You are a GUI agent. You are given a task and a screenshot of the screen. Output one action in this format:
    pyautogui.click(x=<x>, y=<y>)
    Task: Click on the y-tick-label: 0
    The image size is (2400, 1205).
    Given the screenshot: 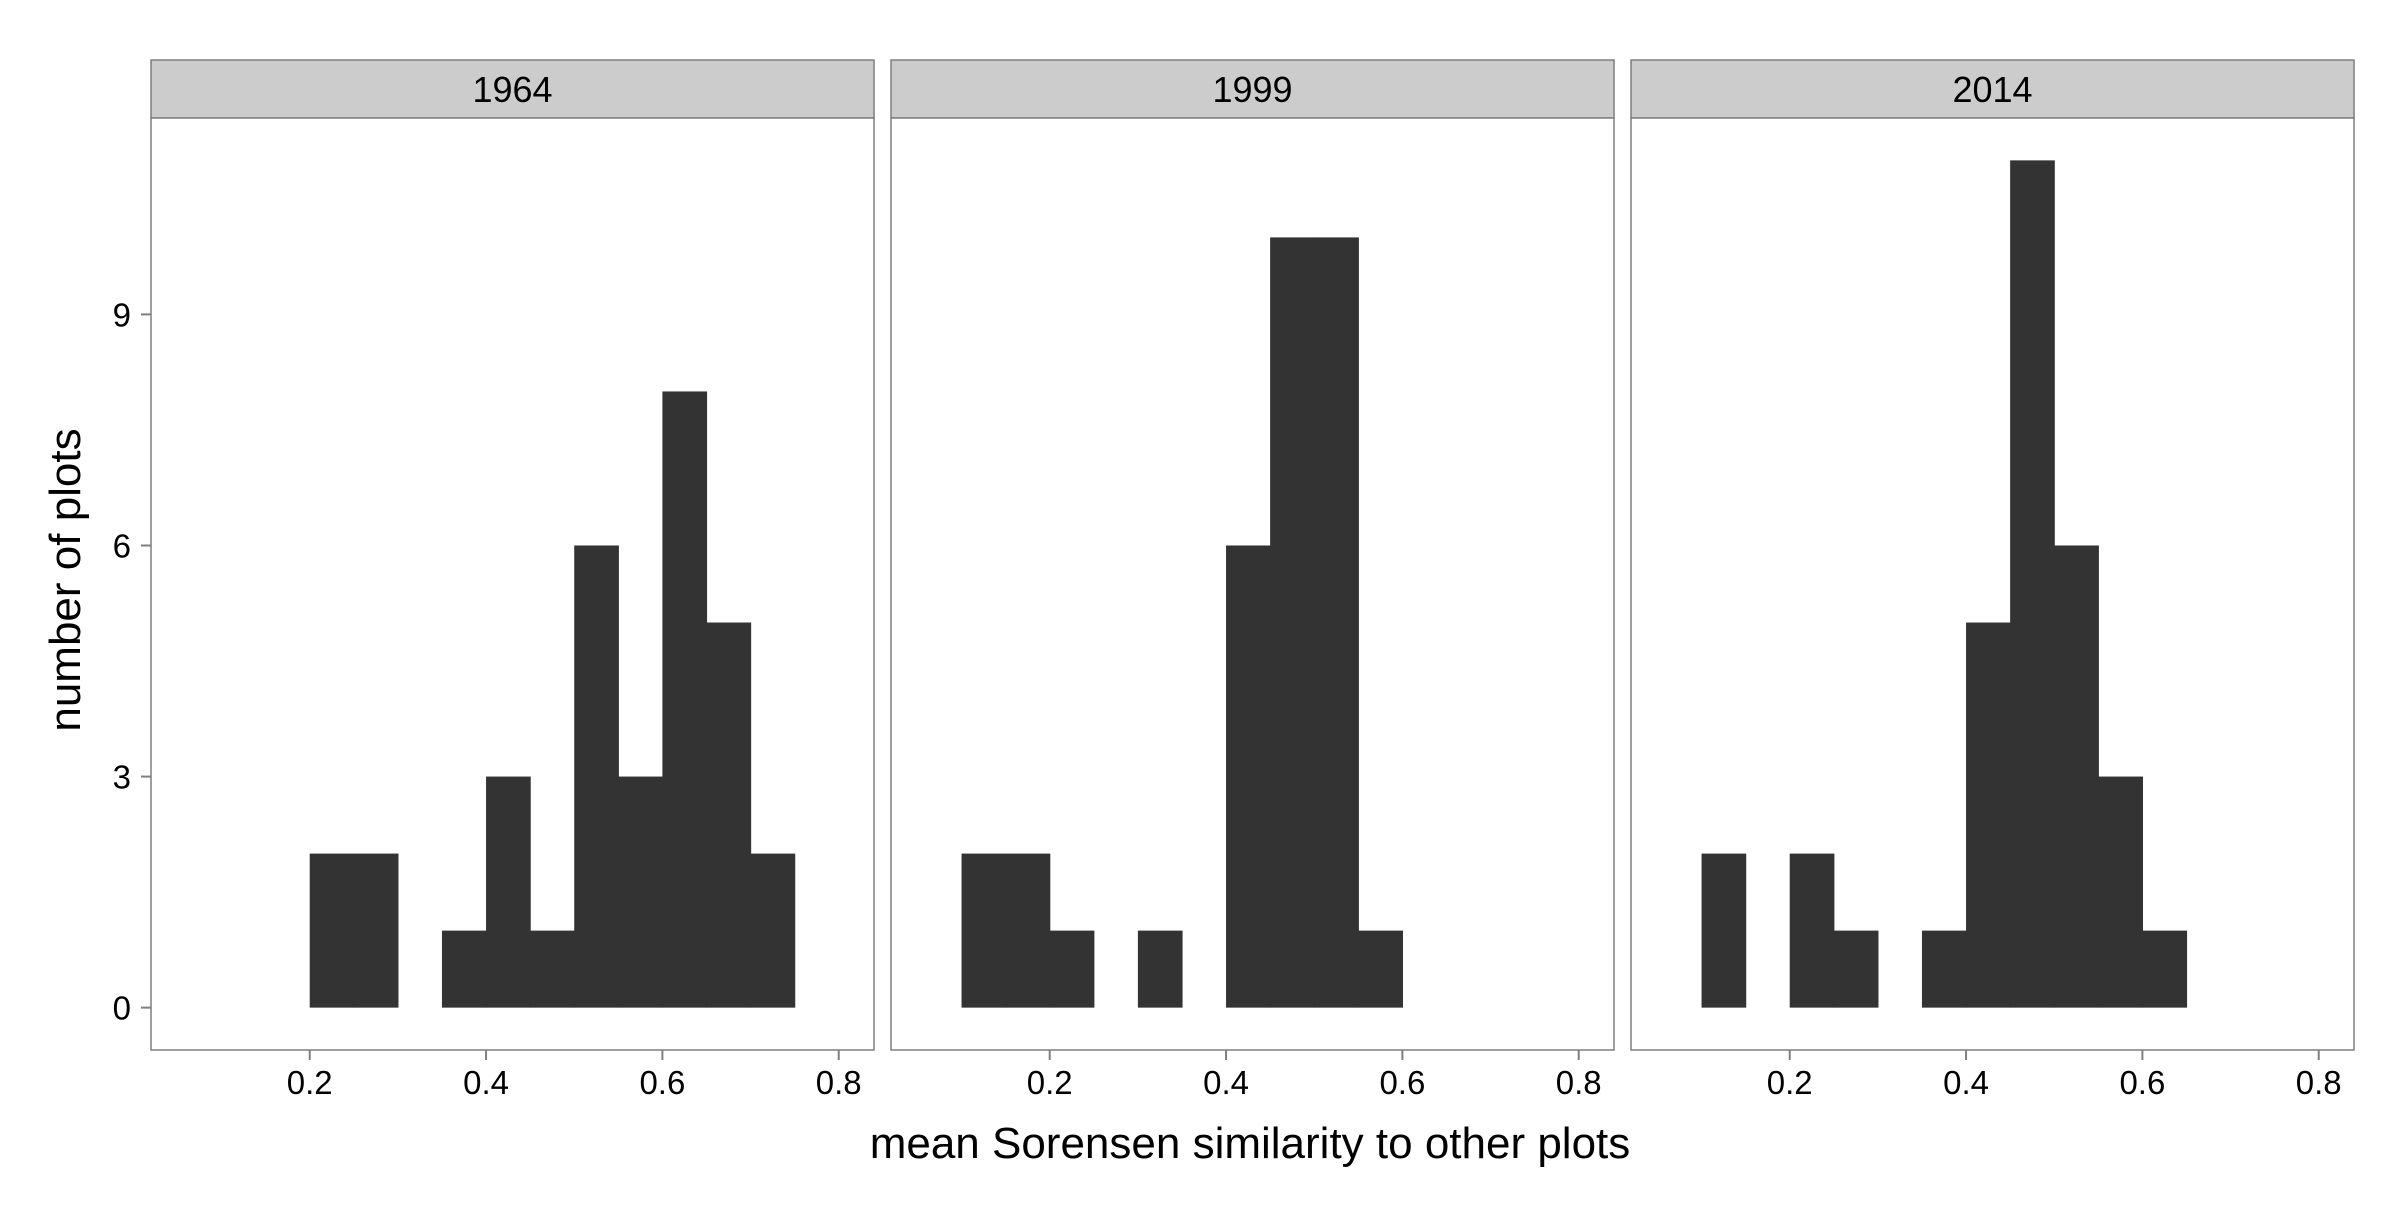 What is the action you would take?
    pyautogui.click(x=122, y=1008)
    